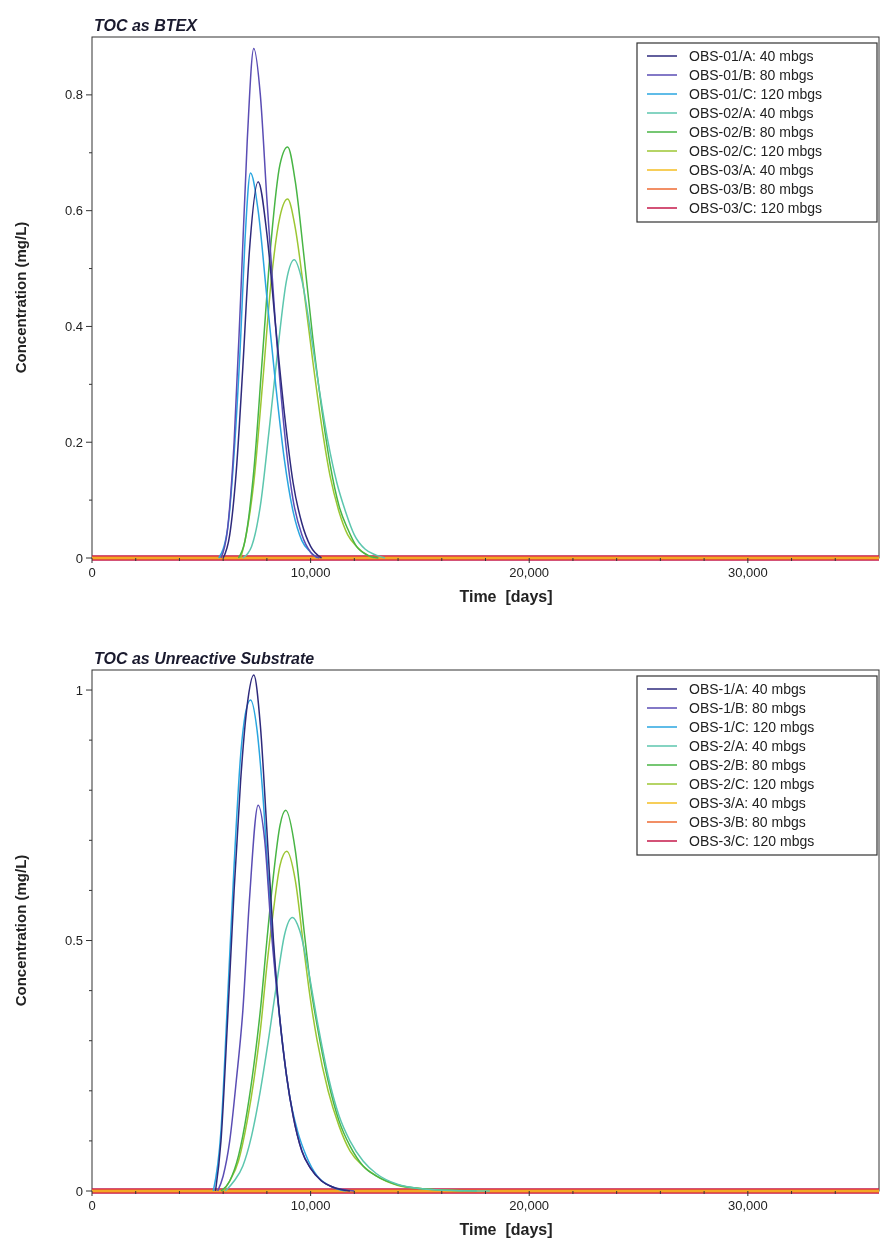  What do you see at coordinates (747, 689) in the screenshot?
I see `legend-label: OBS-1/A: 40 mbgs` at bounding box center [747, 689].